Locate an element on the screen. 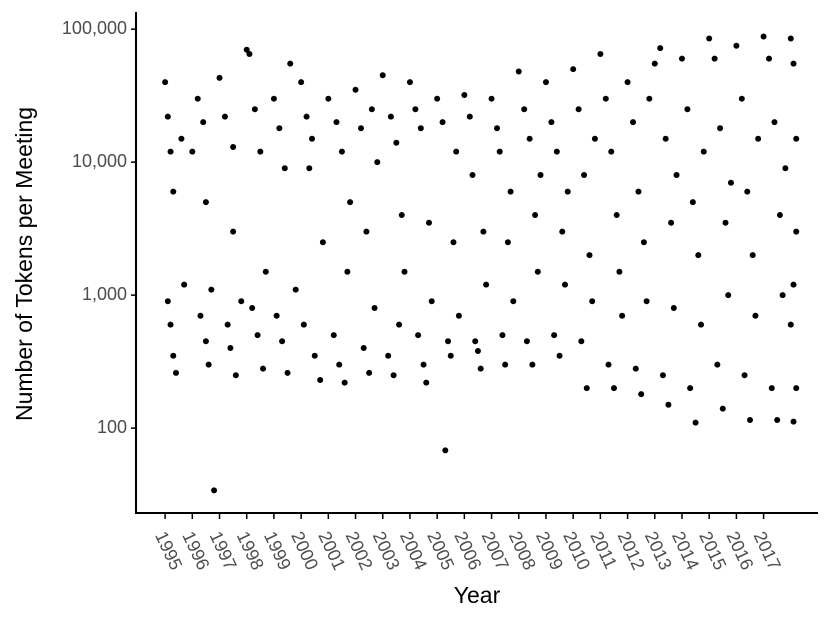 The height and width of the screenshot is (629, 830). y-tick-label: 1,000 is located at coordinates (104, 294).